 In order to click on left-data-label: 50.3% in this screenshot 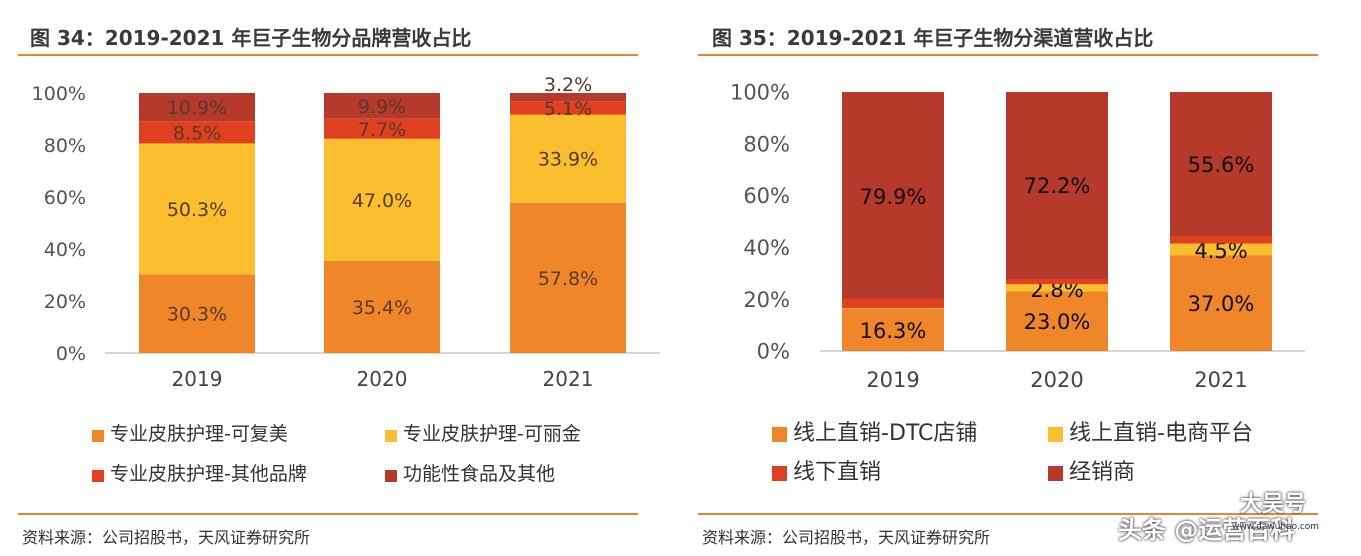, I will do `click(197, 210)`.